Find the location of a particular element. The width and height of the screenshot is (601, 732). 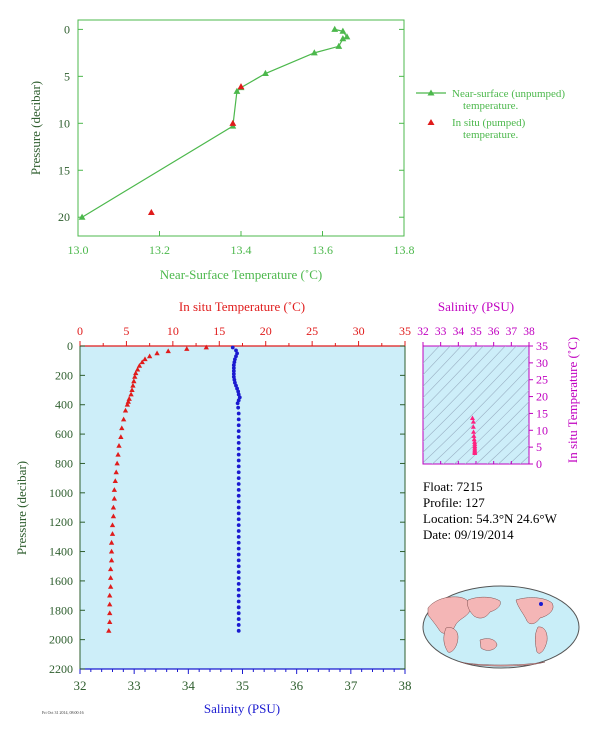

ts-y-tick-label: 20 is located at coordinates (542, 397).